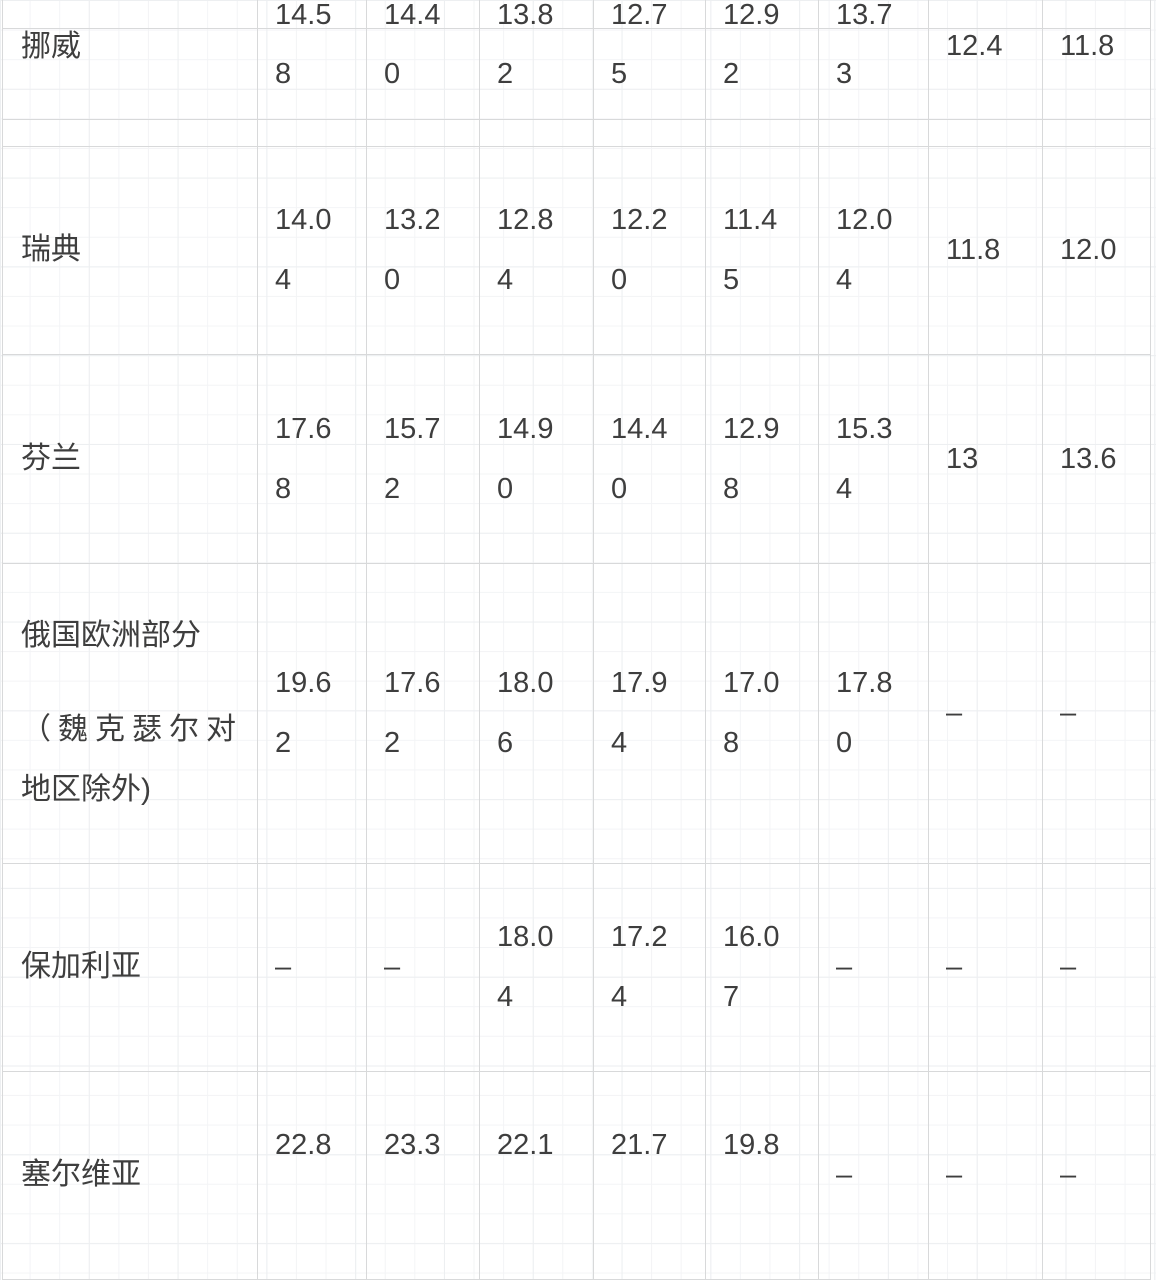  What do you see at coordinates (873, 967) in the screenshot?
I see `value-cell-bulgaria-c6: –` at bounding box center [873, 967].